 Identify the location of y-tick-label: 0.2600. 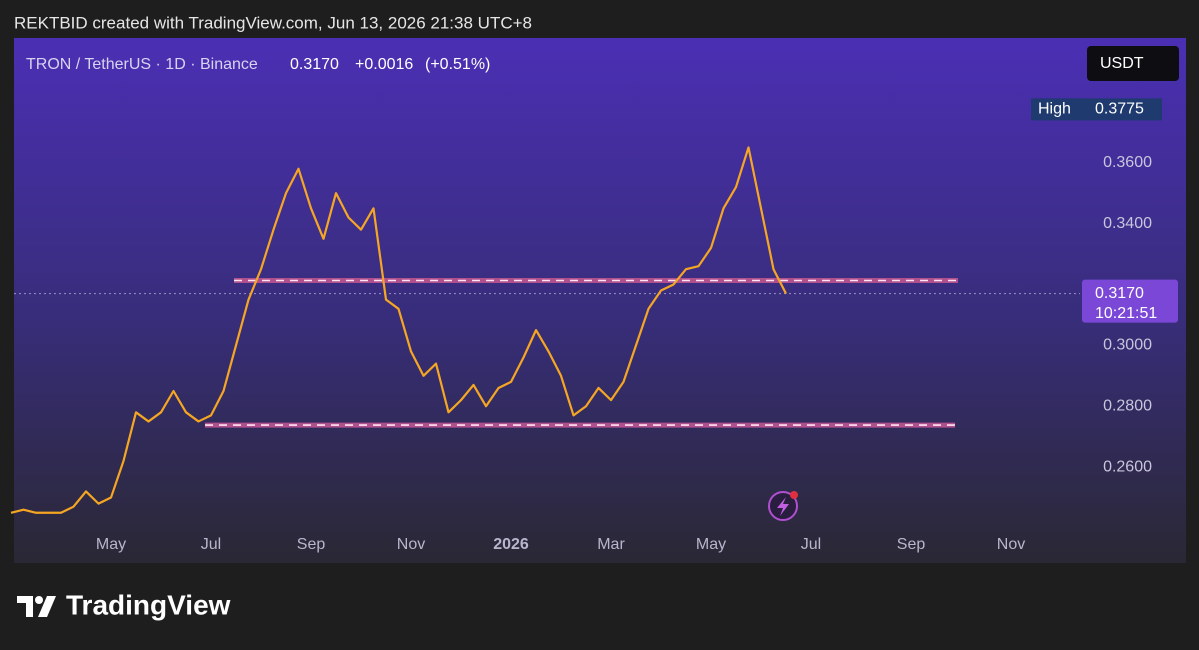
(1127, 466).